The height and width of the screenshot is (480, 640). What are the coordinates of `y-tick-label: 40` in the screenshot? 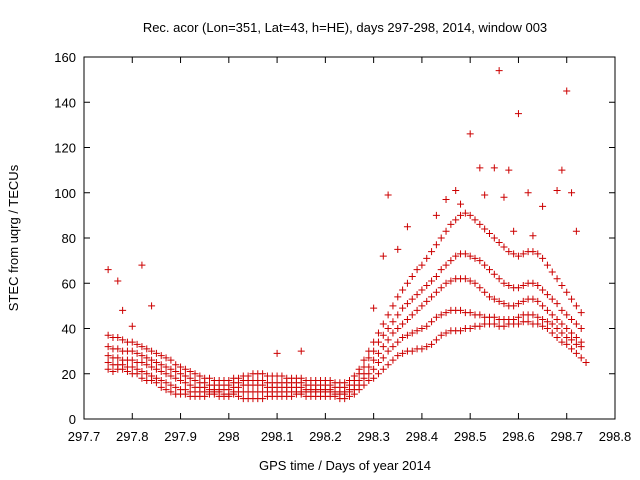 It's located at (69, 329).